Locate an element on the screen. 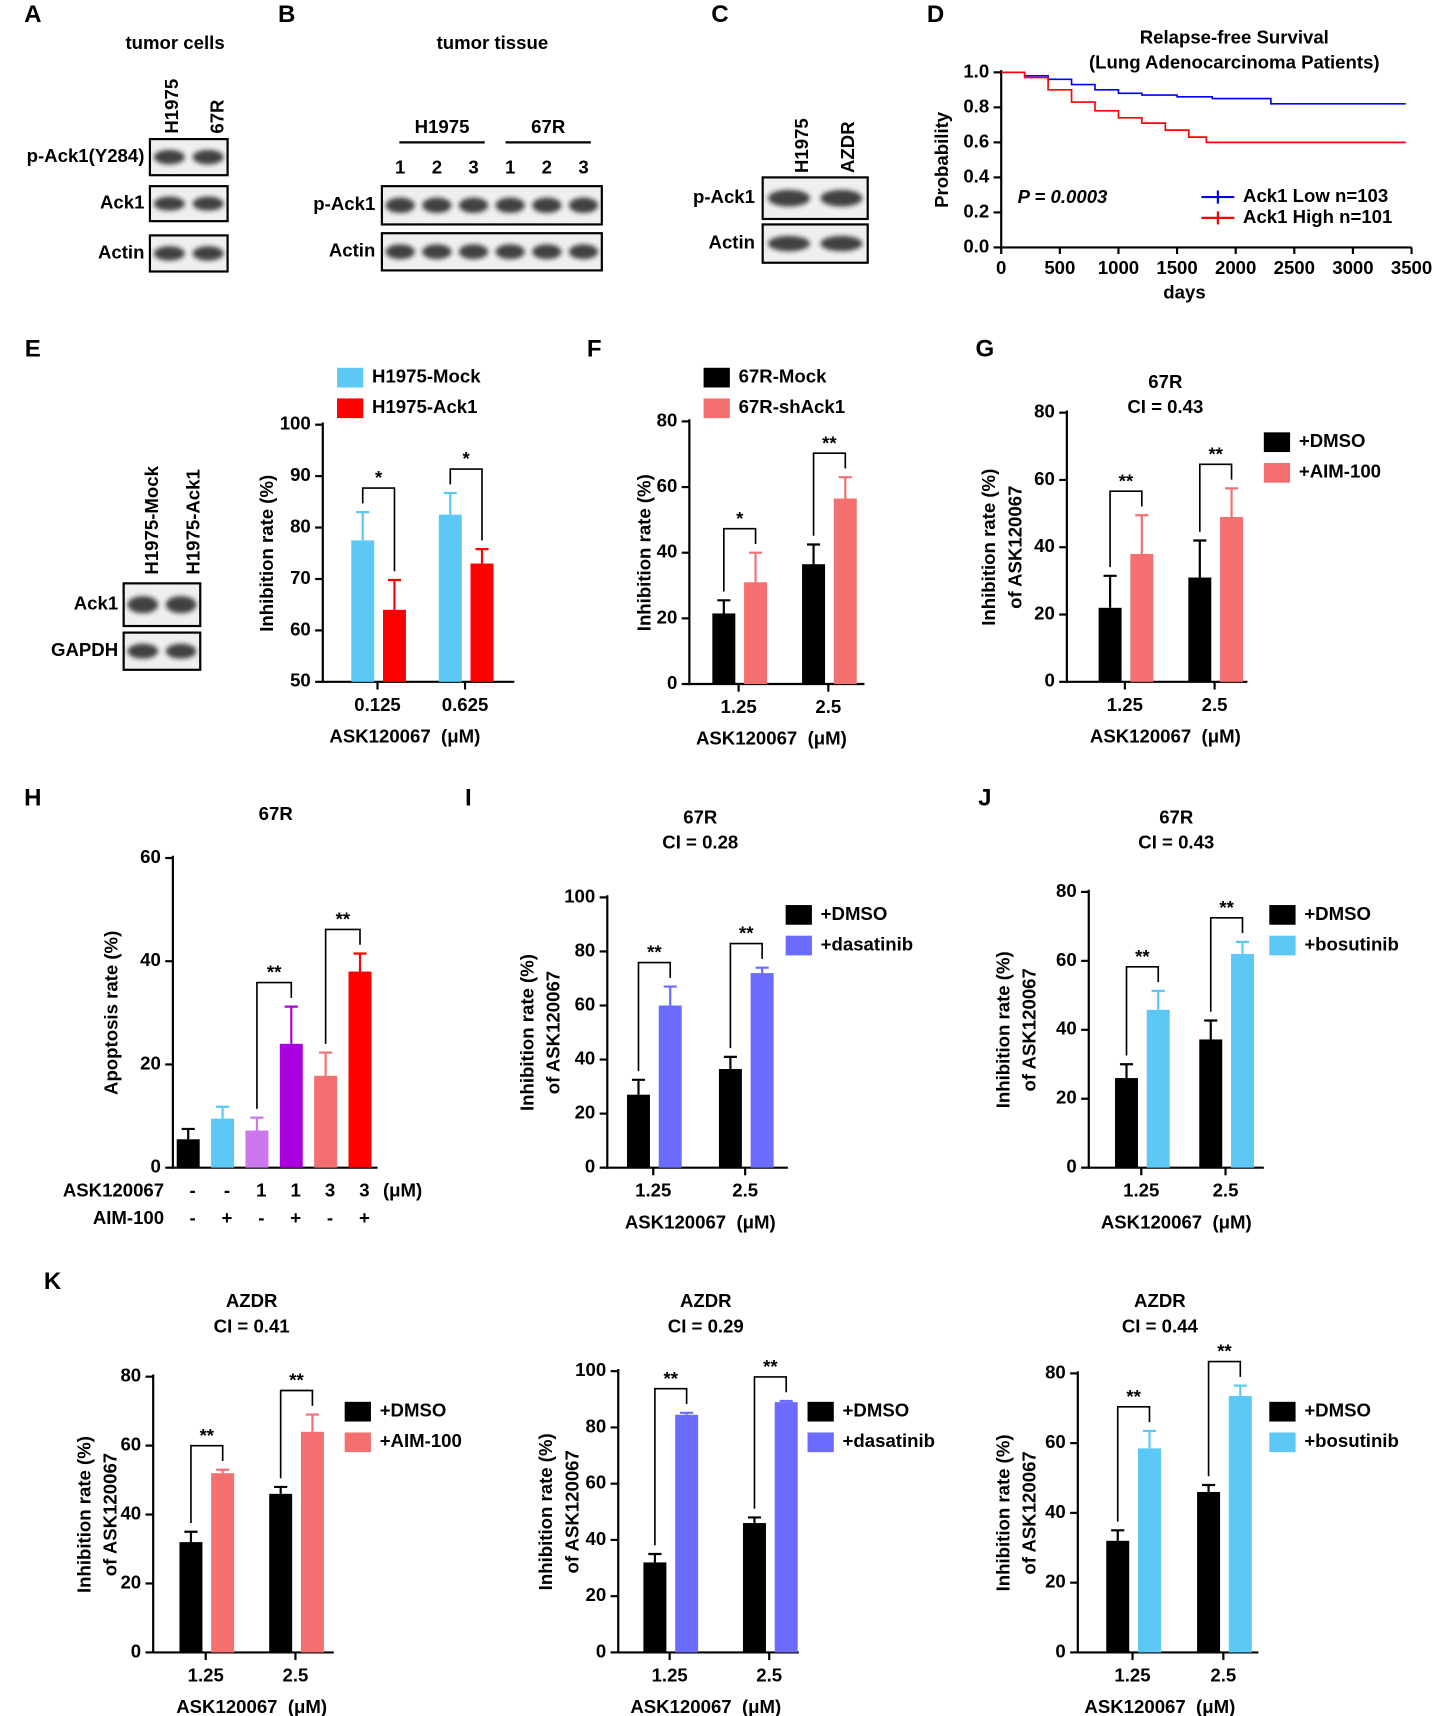 The width and height of the screenshot is (1440, 1716). x-unit: (μM) is located at coordinates (402, 1190).